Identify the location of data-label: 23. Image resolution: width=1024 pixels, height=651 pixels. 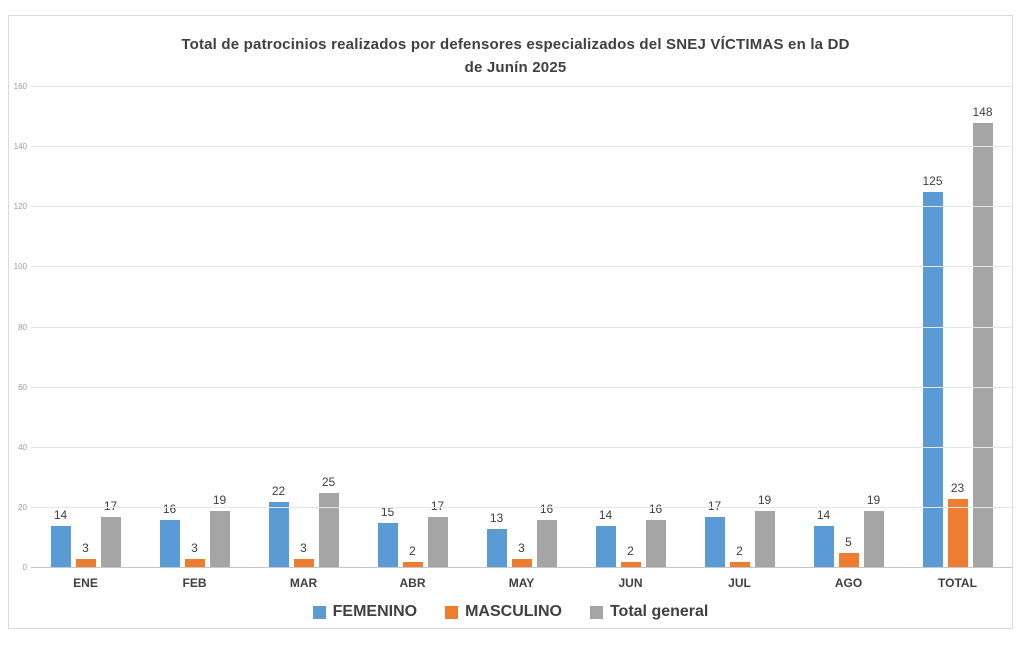
(957, 487).